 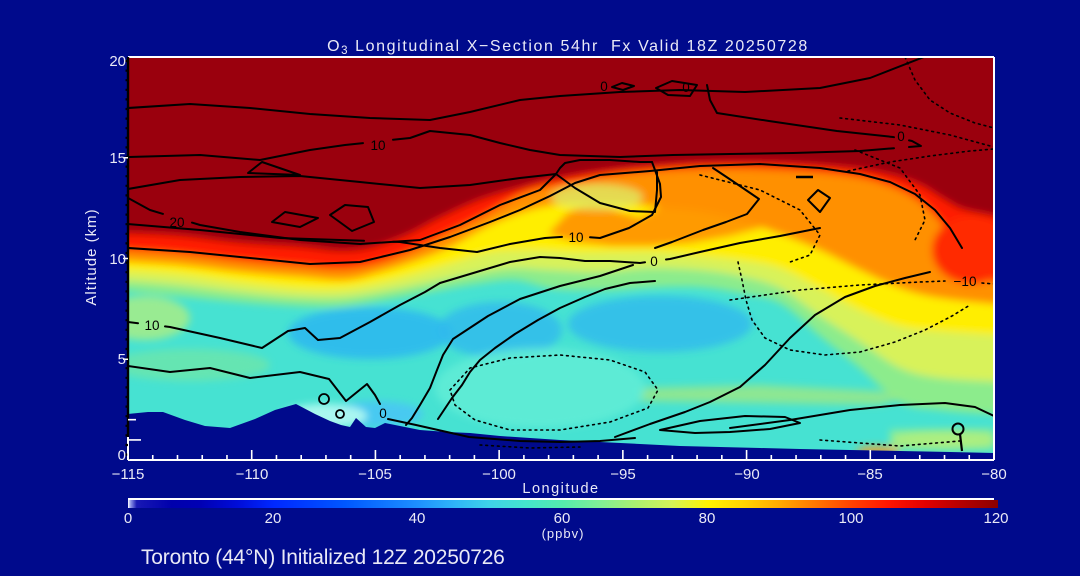 I want to click on svg-text: 5, so click(x=122, y=359).